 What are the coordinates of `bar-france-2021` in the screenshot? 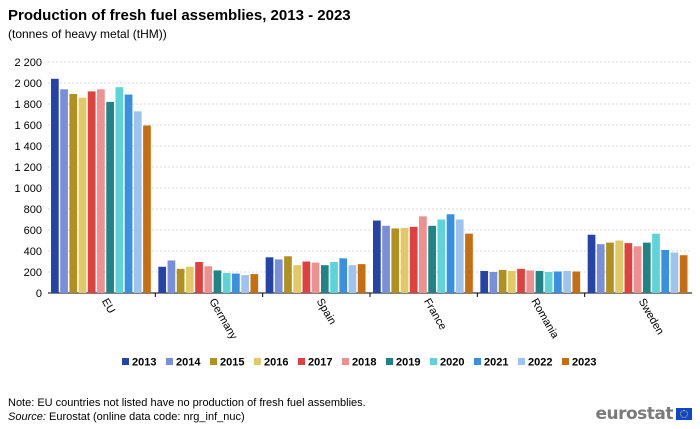 It's located at (450, 253).